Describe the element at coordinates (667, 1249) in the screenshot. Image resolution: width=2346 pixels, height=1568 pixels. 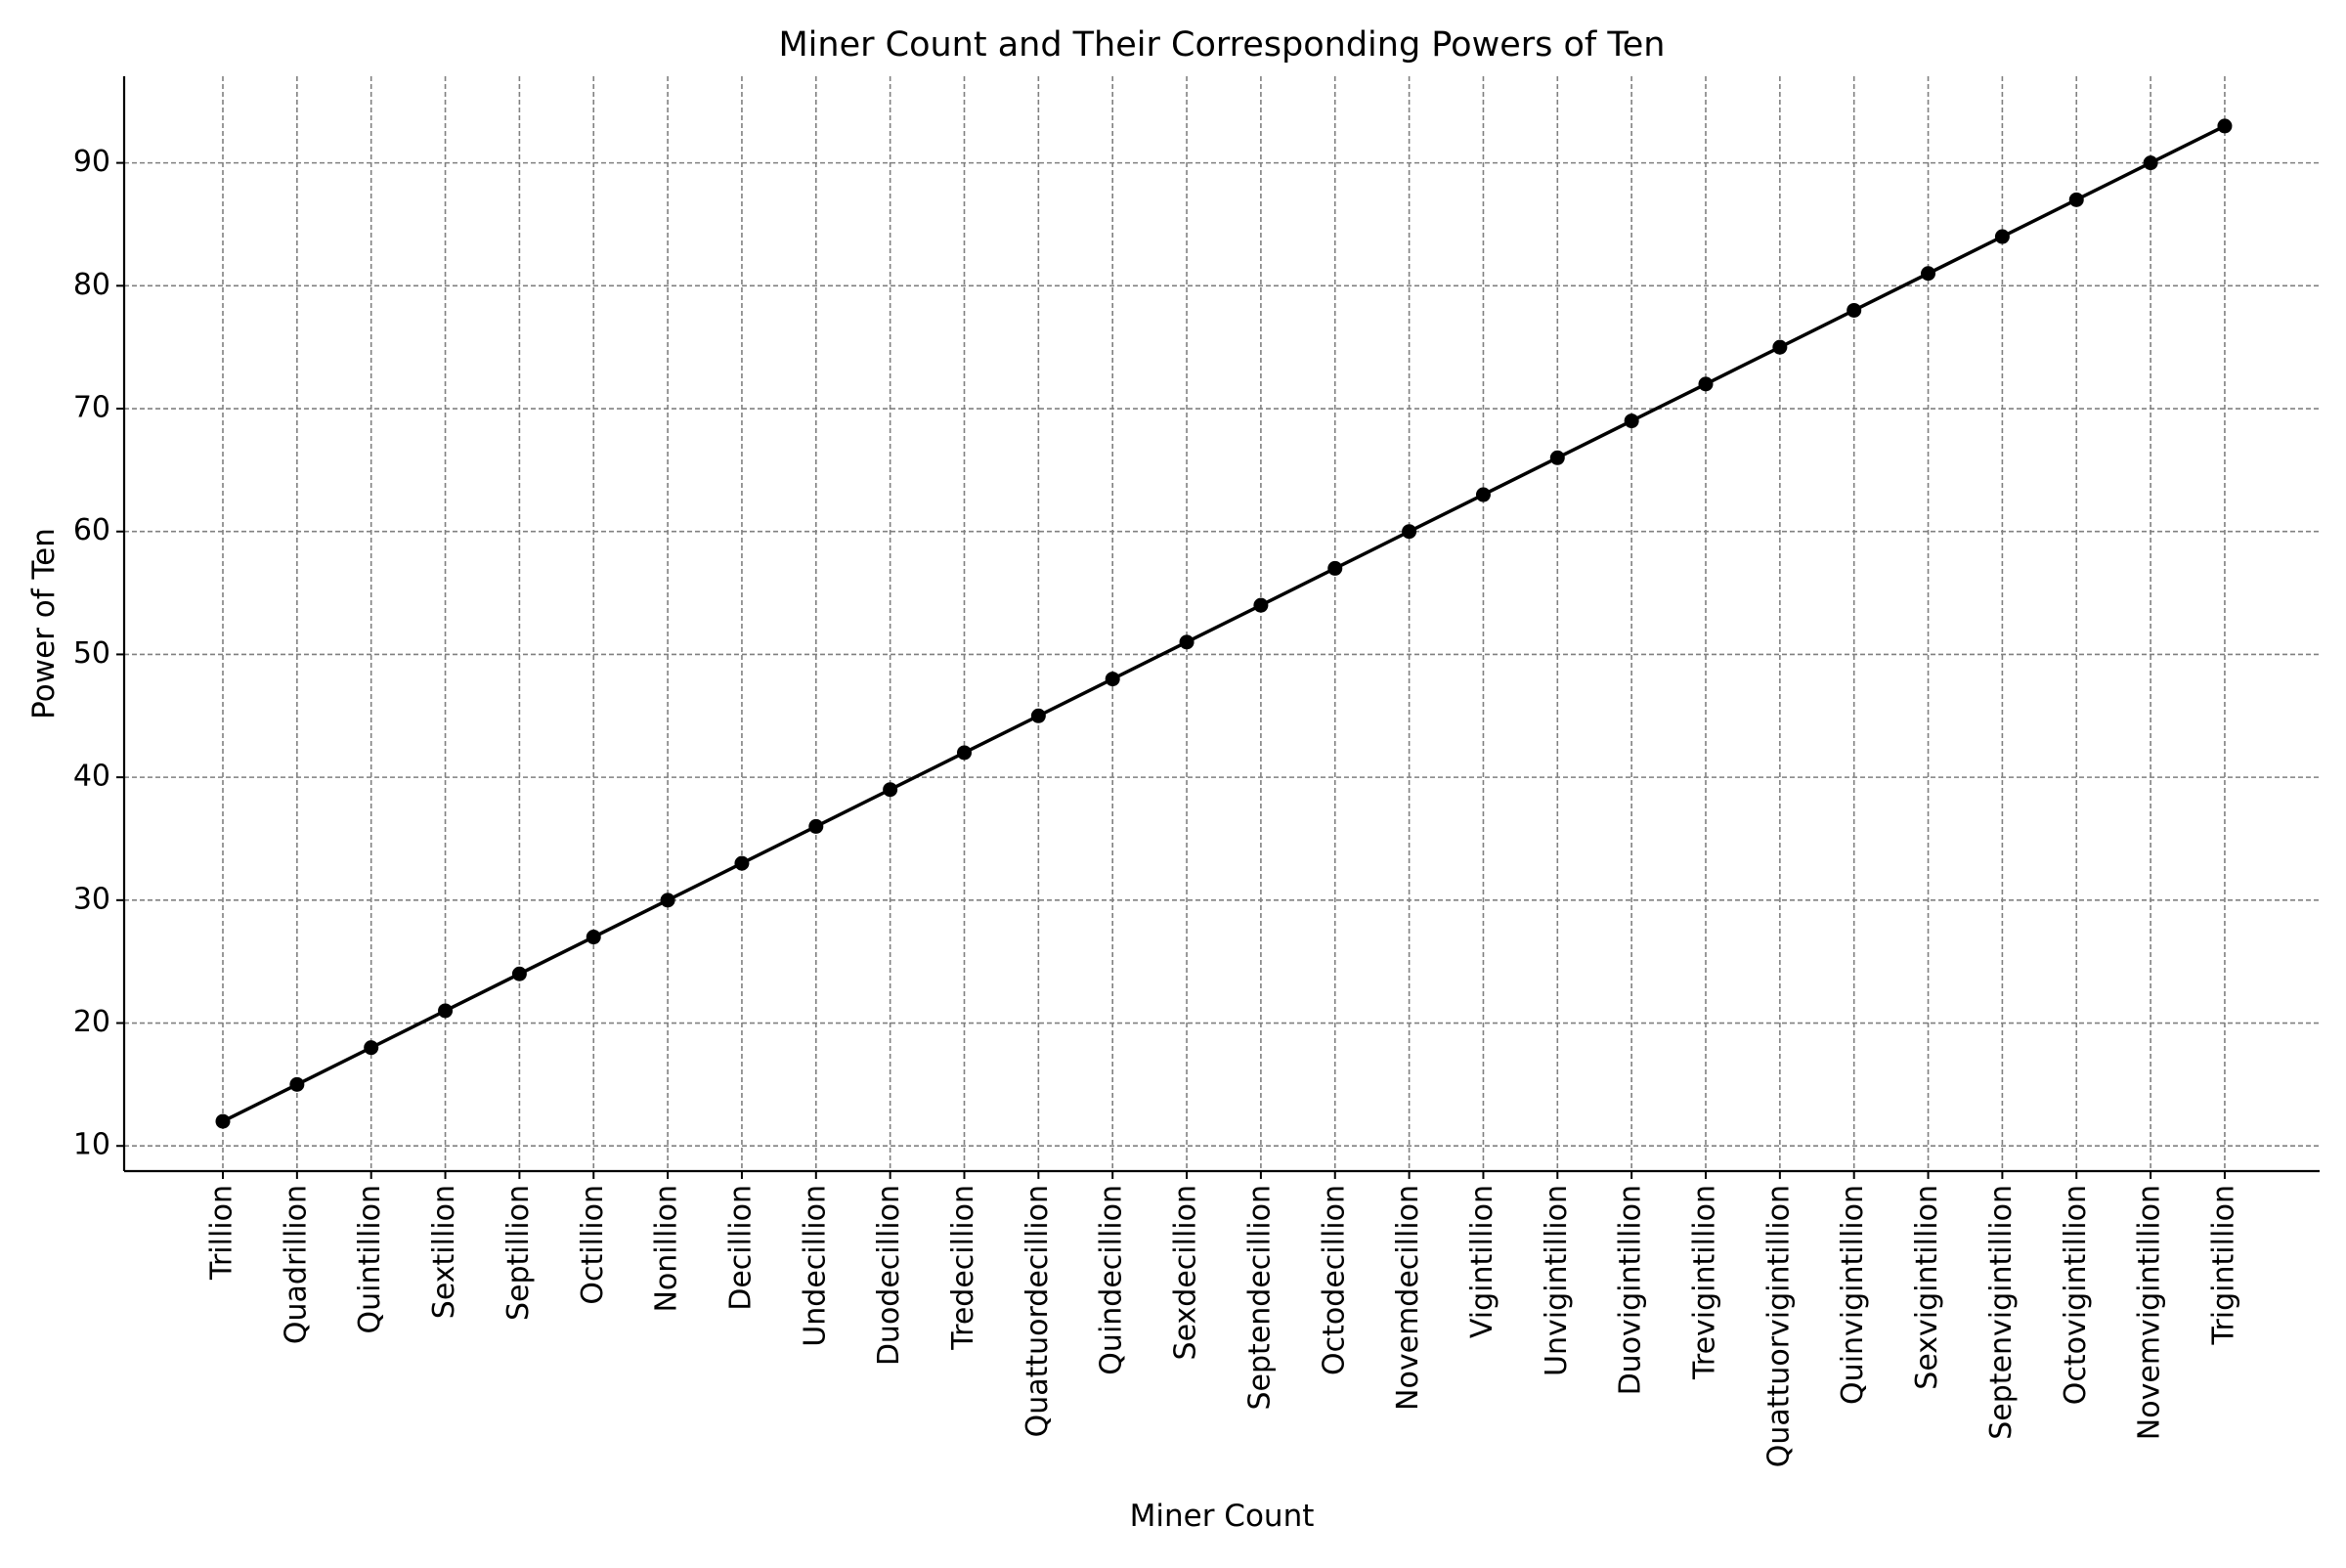
I see `x-tick-label: Nonillion` at that location.